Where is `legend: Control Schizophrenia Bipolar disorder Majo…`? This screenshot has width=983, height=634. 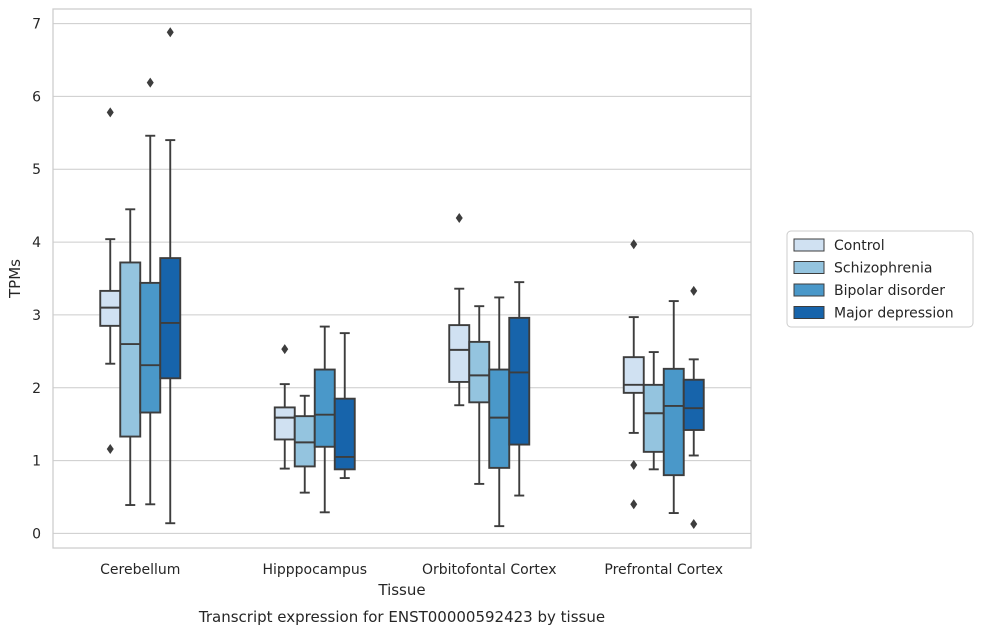
legend: Control Schizophrenia Bipolar disorder Majo… is located at coordinates (880, 279).